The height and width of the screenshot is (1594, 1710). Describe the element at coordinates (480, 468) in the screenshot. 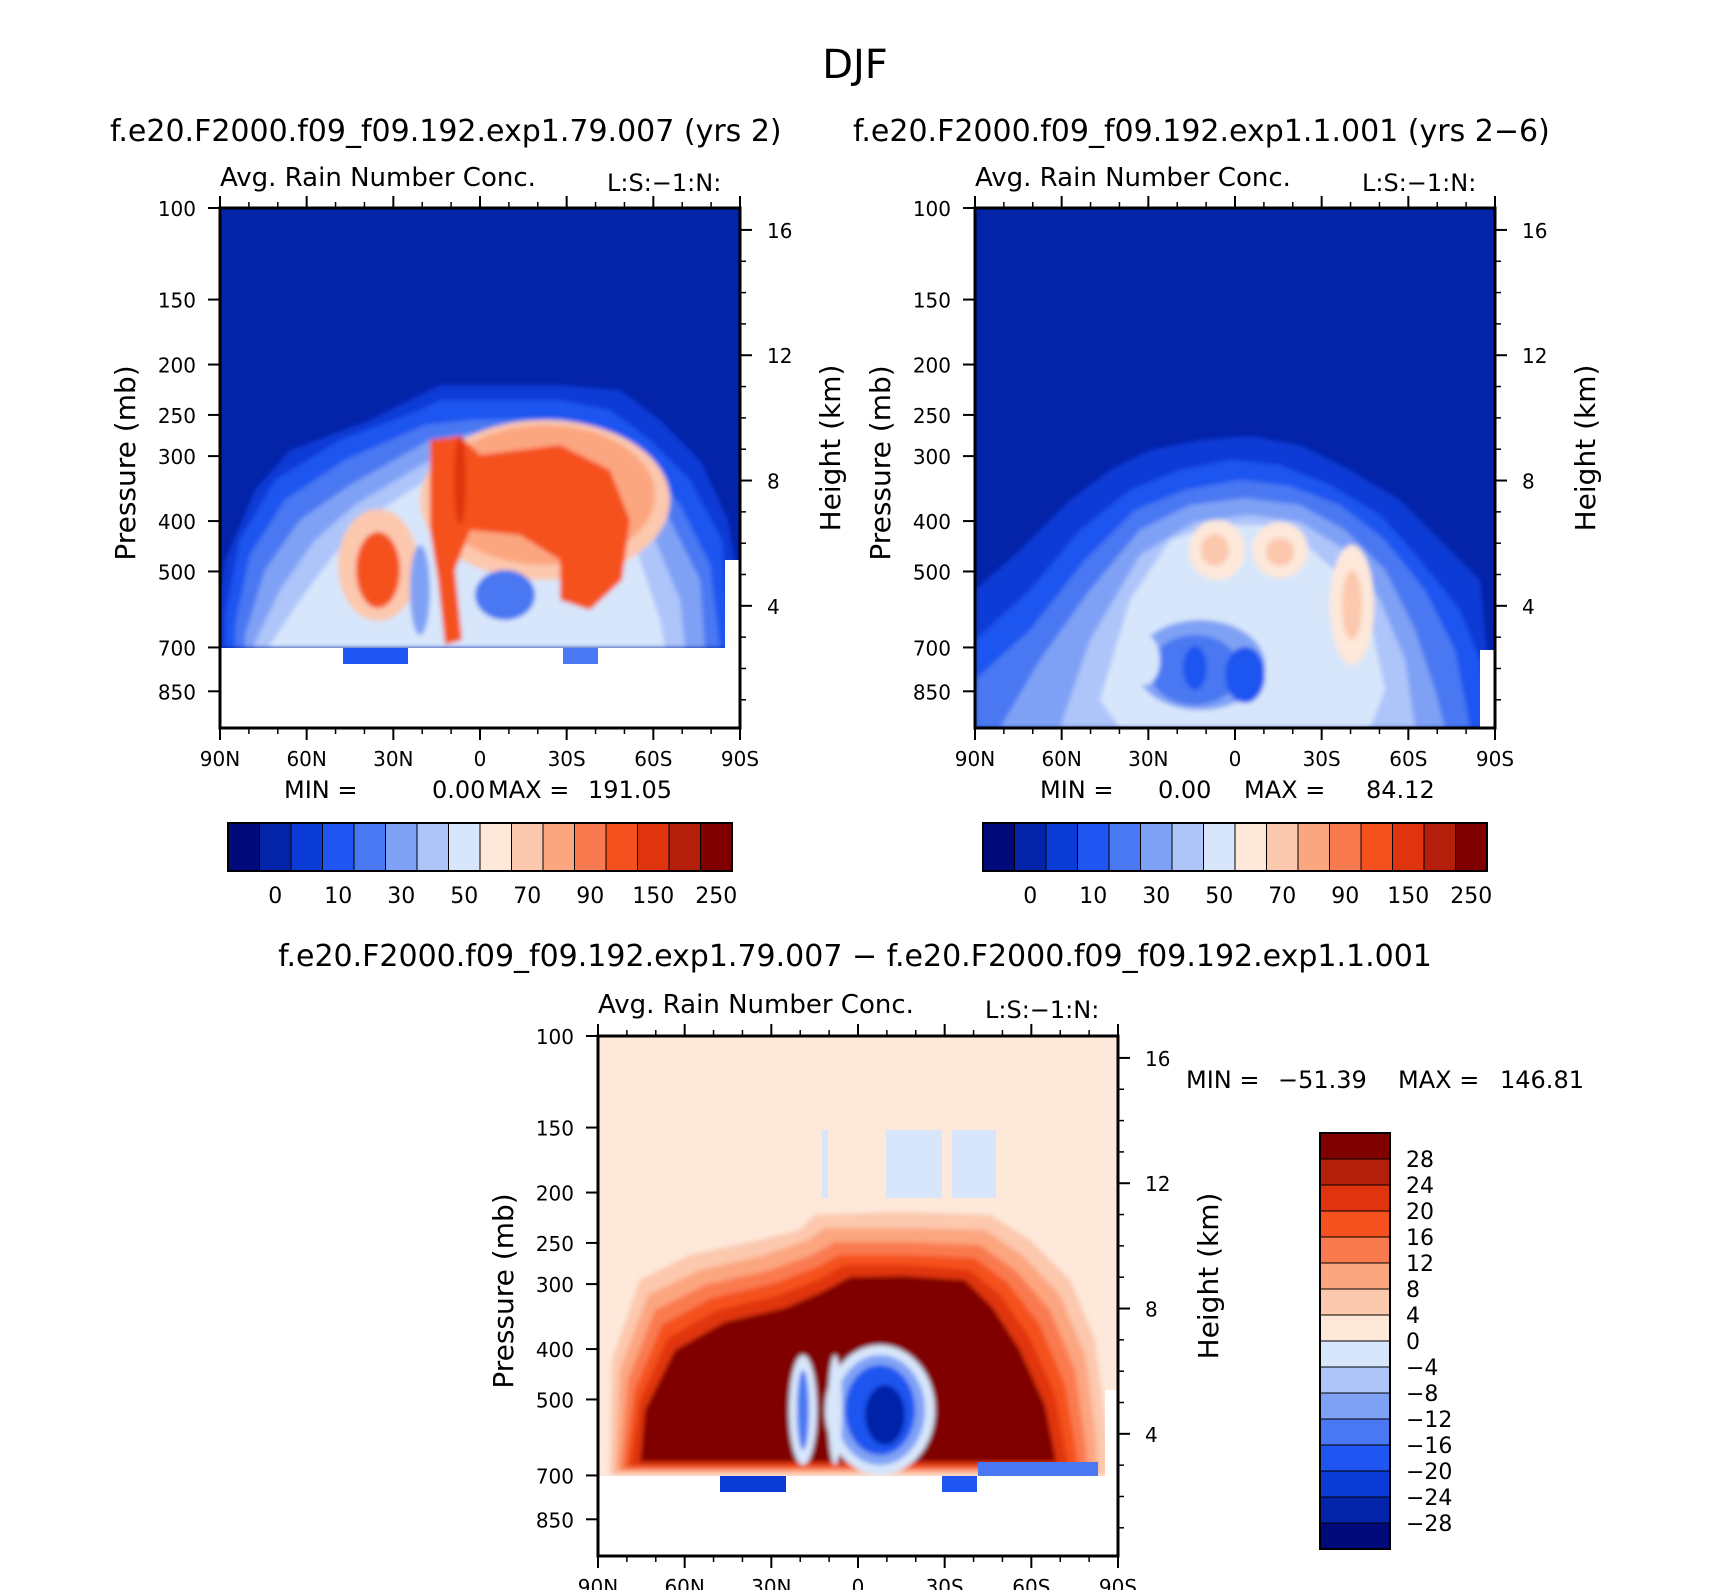

I see `contour-field-left` at that location.